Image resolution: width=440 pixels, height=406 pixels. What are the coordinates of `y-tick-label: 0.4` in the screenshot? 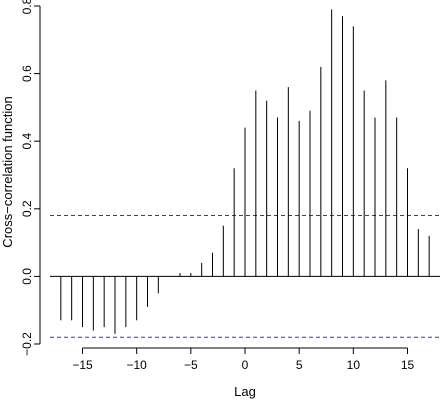 It's located at (27, 141).